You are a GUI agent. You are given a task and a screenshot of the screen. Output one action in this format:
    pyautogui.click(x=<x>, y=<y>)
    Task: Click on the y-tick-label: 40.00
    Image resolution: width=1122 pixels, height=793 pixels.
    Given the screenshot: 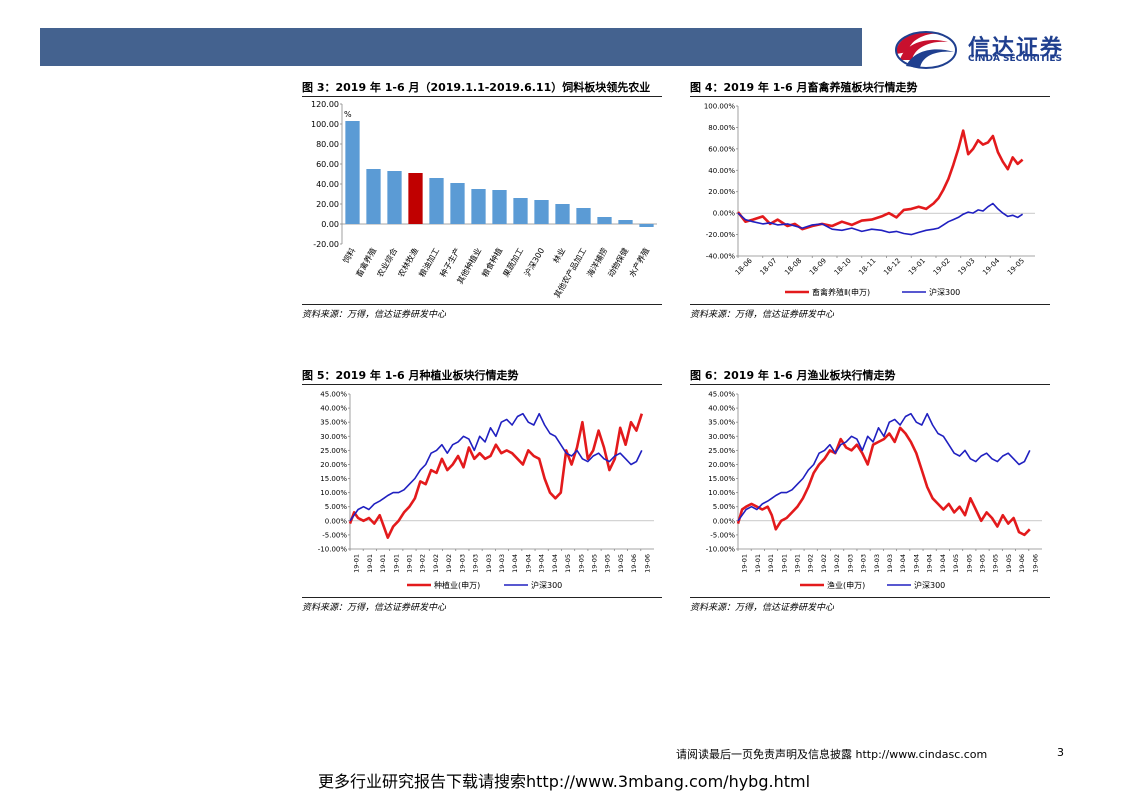 What is the action you would take?
    pyautogui.click(x=327, y=184)
    